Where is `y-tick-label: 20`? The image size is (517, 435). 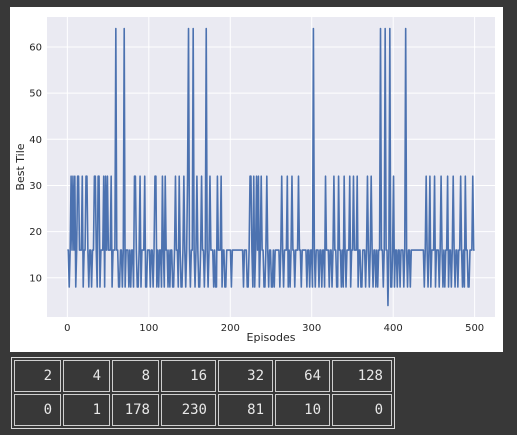
y-tick-label: 20 is located at coordinates (35, 232).